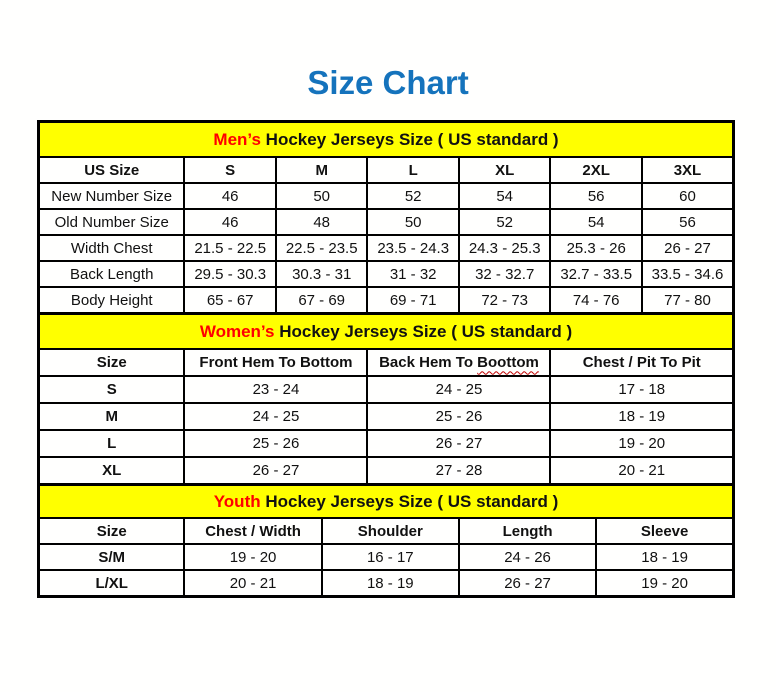 The height and width of the screenshot is (692, 776). I want to click on womens-table-row: L 25 - 26 26 - 27 19 - 20, so click(386, 444).